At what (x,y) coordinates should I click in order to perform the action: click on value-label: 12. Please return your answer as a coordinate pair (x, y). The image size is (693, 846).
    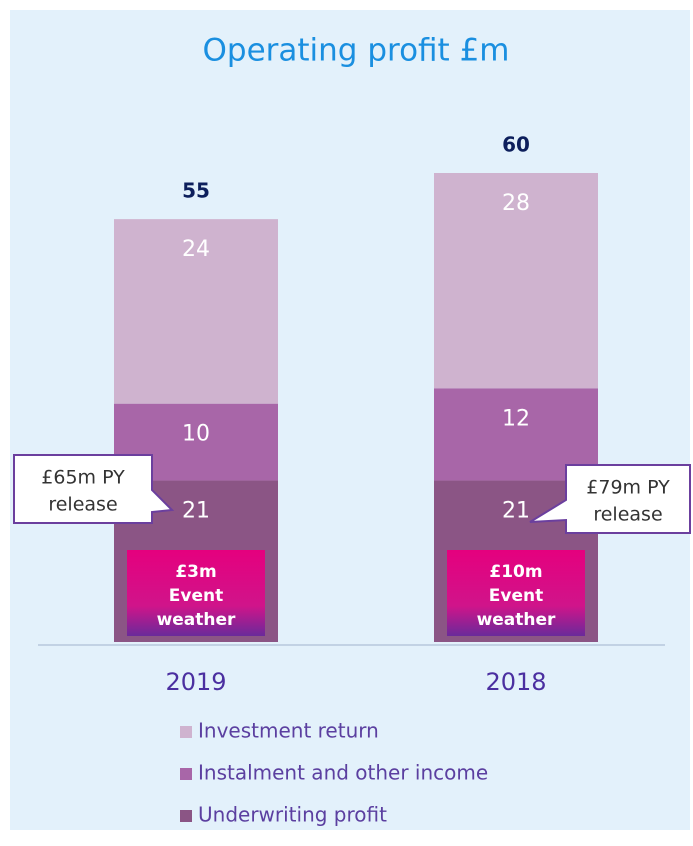
    Looking at the image, I should click on (516, 418).